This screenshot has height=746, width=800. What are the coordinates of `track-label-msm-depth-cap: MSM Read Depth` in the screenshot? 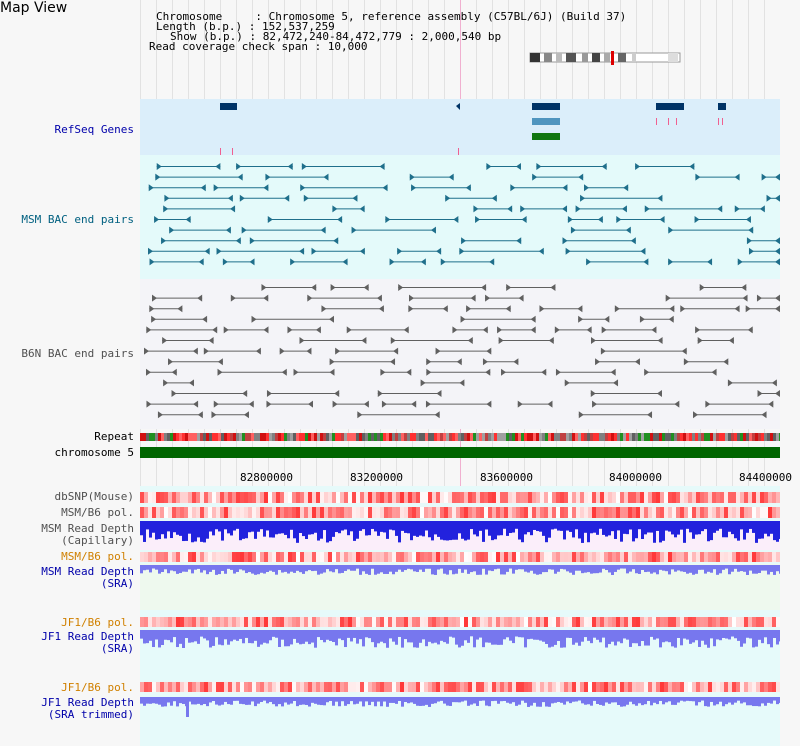 It's located at (87, 528).